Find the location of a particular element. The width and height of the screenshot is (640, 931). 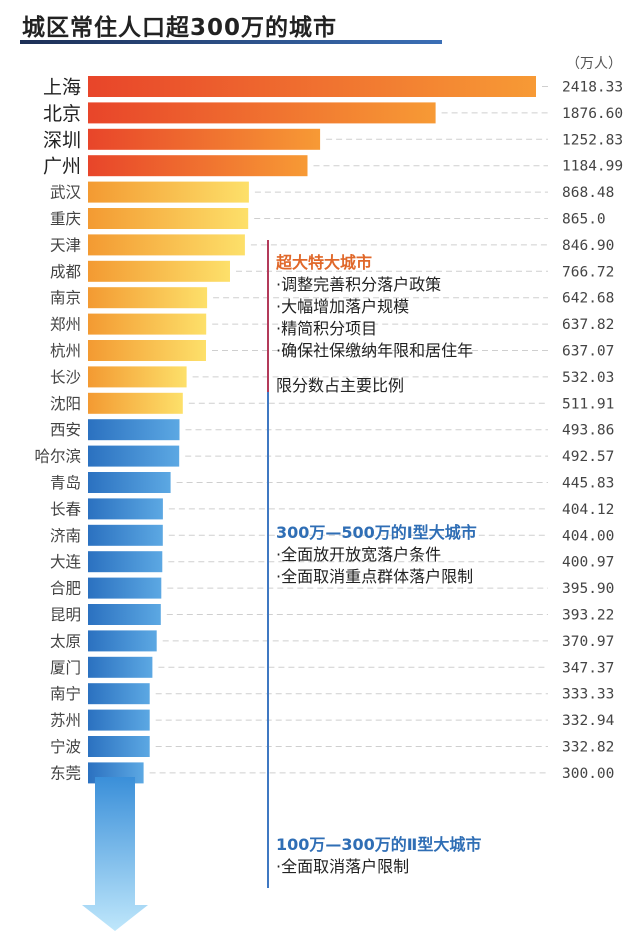

title-underline is located at coordinates (231, 42).